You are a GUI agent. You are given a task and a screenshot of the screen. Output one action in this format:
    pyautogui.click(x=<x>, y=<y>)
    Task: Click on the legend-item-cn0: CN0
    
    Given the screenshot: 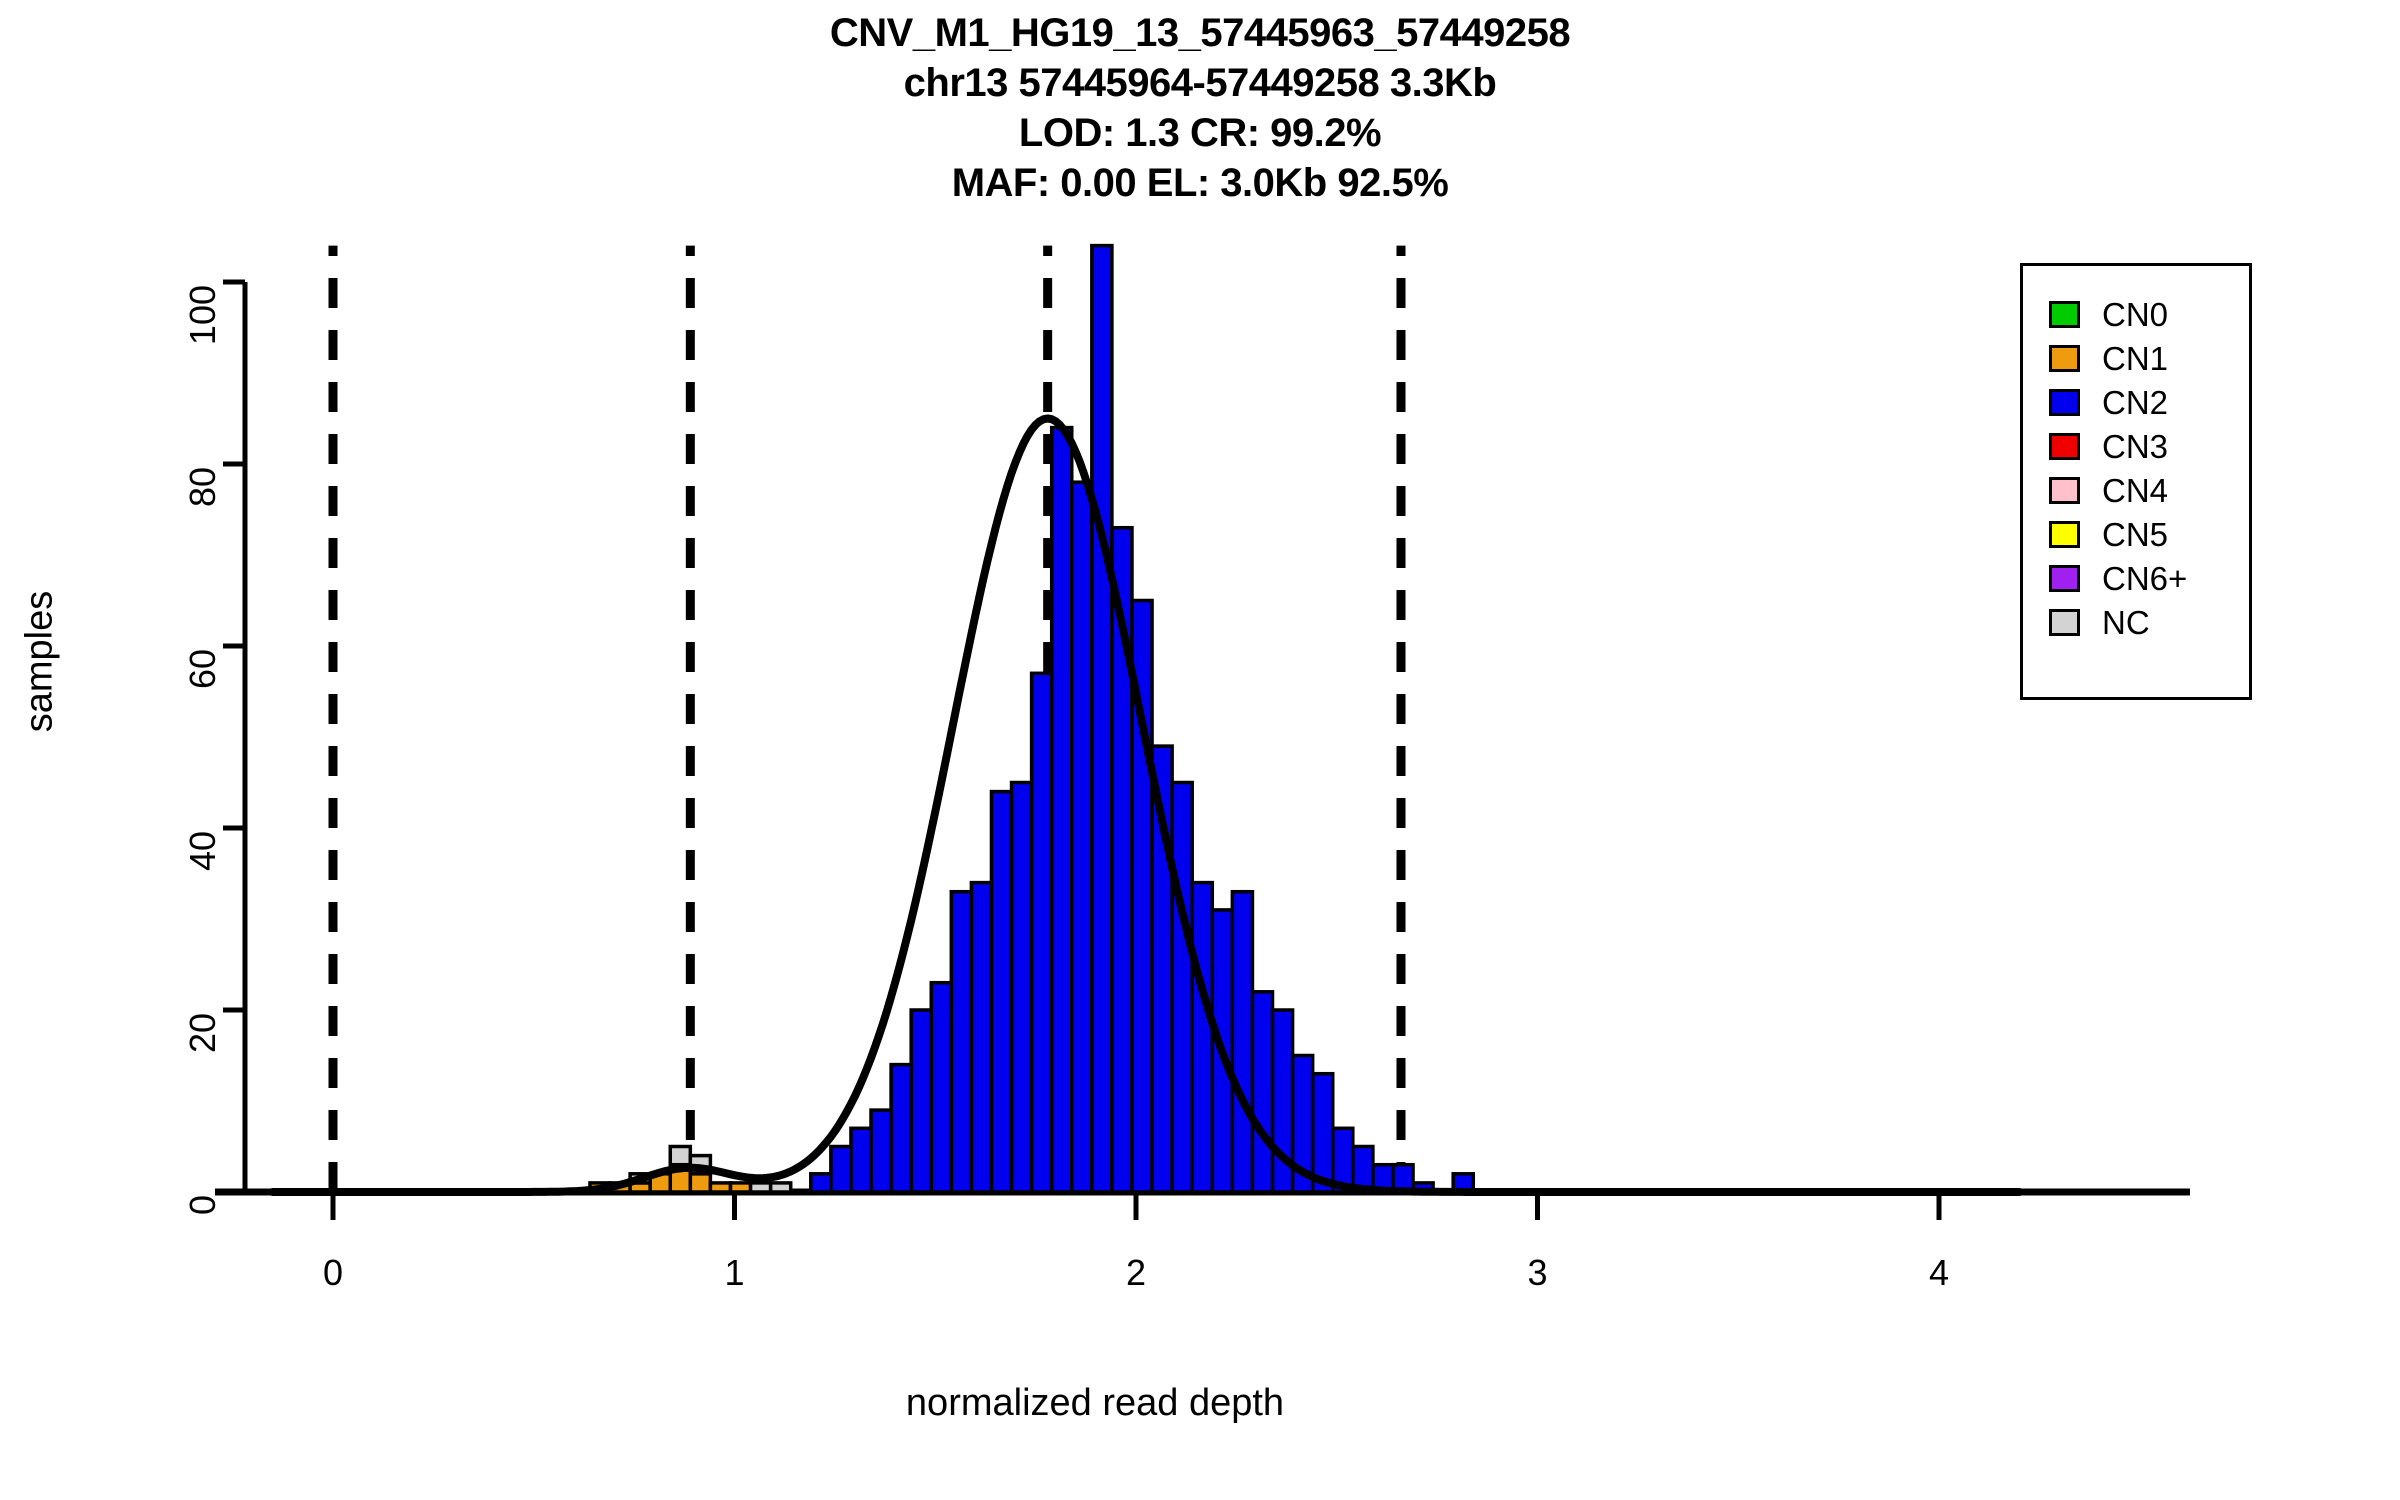 What is the action you would take?
    pyautogui.click(x=2136, y=314)
    